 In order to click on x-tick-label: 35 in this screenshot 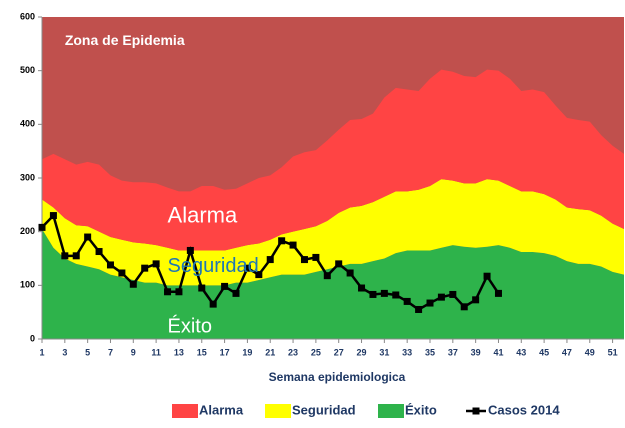, I will do `click(430, 352)`.